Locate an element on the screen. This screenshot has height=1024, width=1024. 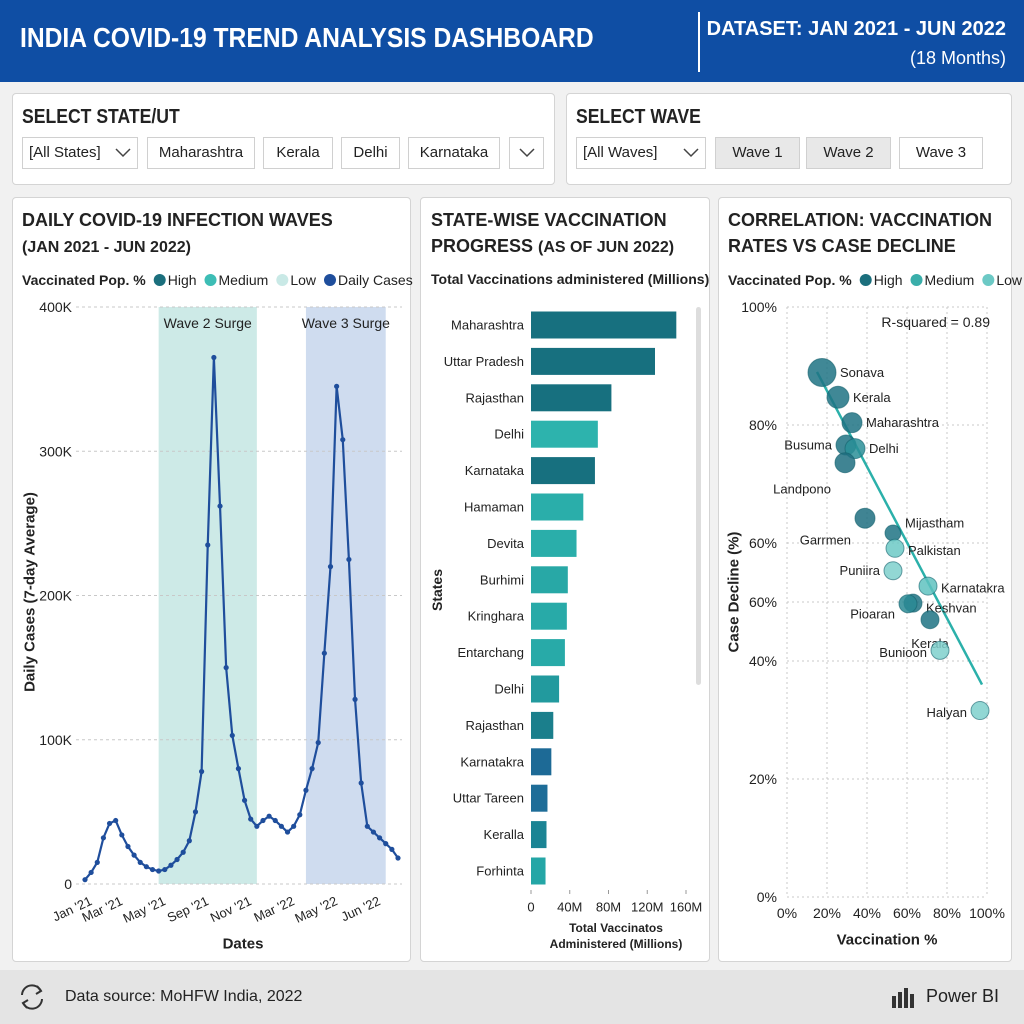
title: INDIA COVID-19 TREND ANALYSIS DASHBOARD is located at coordinates (307, 37).